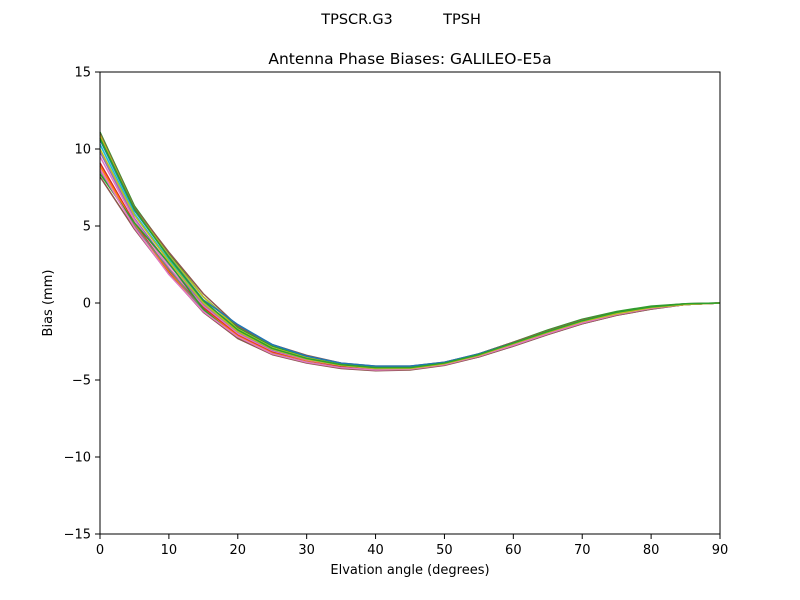 The width and height of the screenshot is (800, 600). I want to click on y-tick-label: 0, so click(87, 304).